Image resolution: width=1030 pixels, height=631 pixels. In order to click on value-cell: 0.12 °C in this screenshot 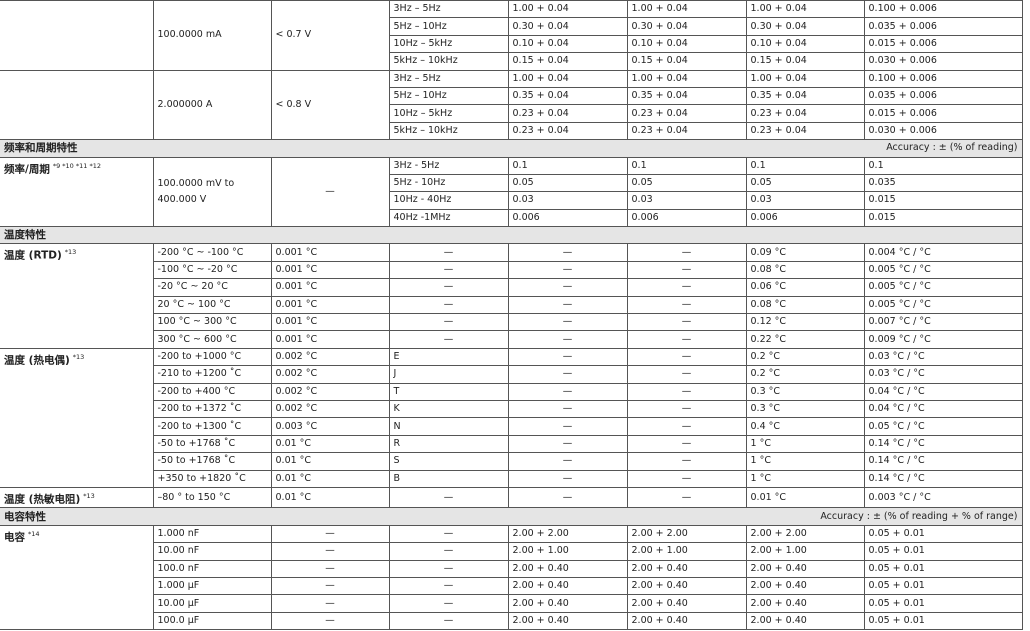, I will do `click(805, 322)`.